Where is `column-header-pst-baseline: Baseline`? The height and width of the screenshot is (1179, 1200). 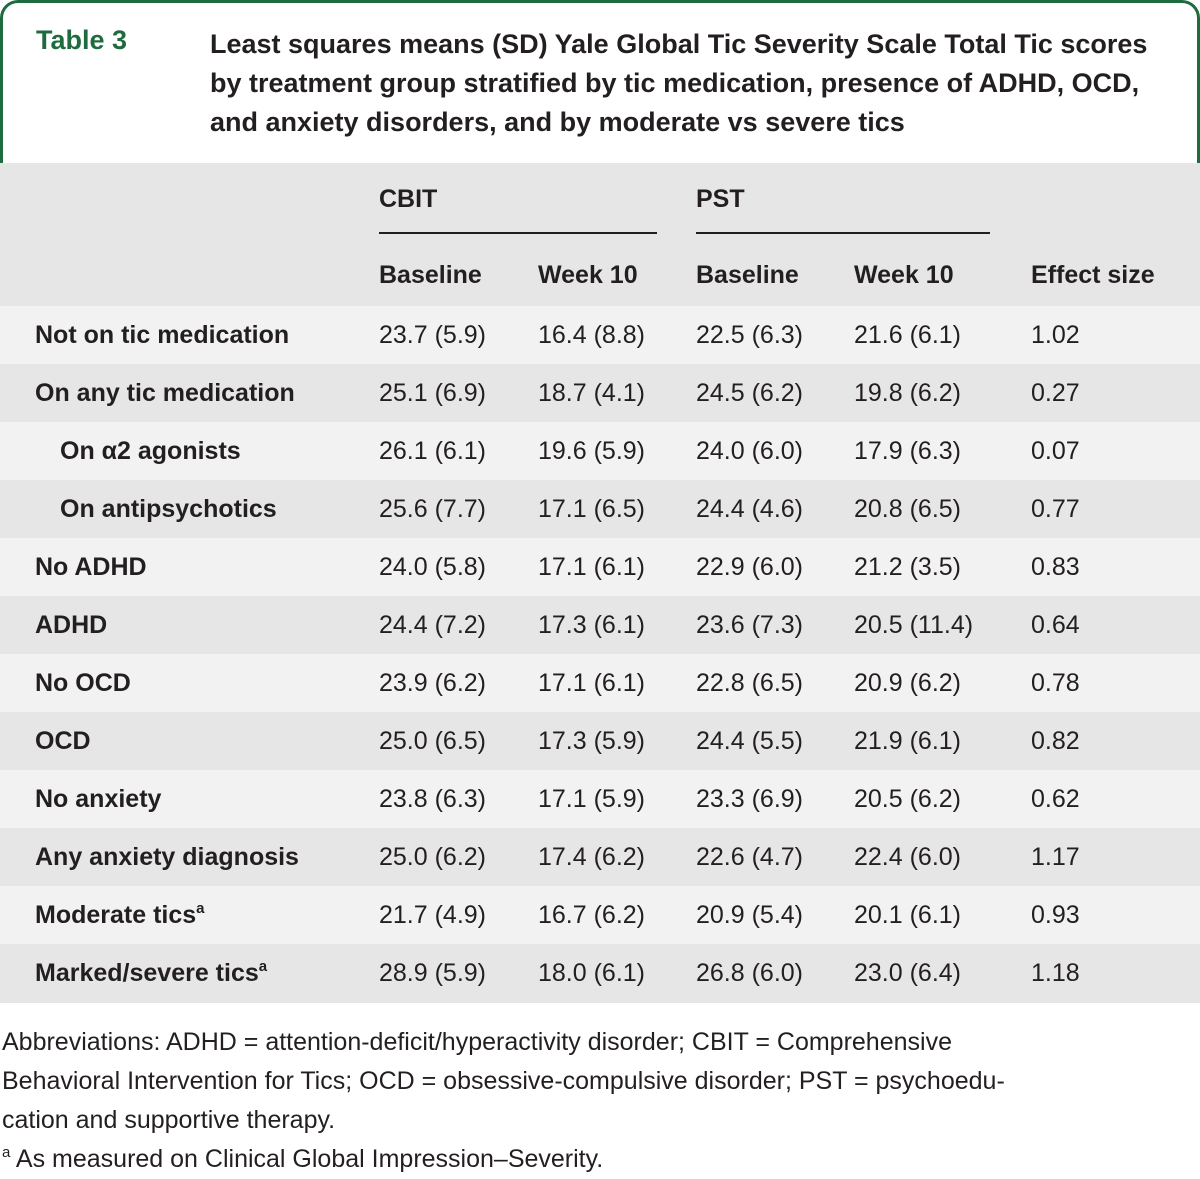
column-header-pst-baseline: Baseline is located at coordinates (747, 275).